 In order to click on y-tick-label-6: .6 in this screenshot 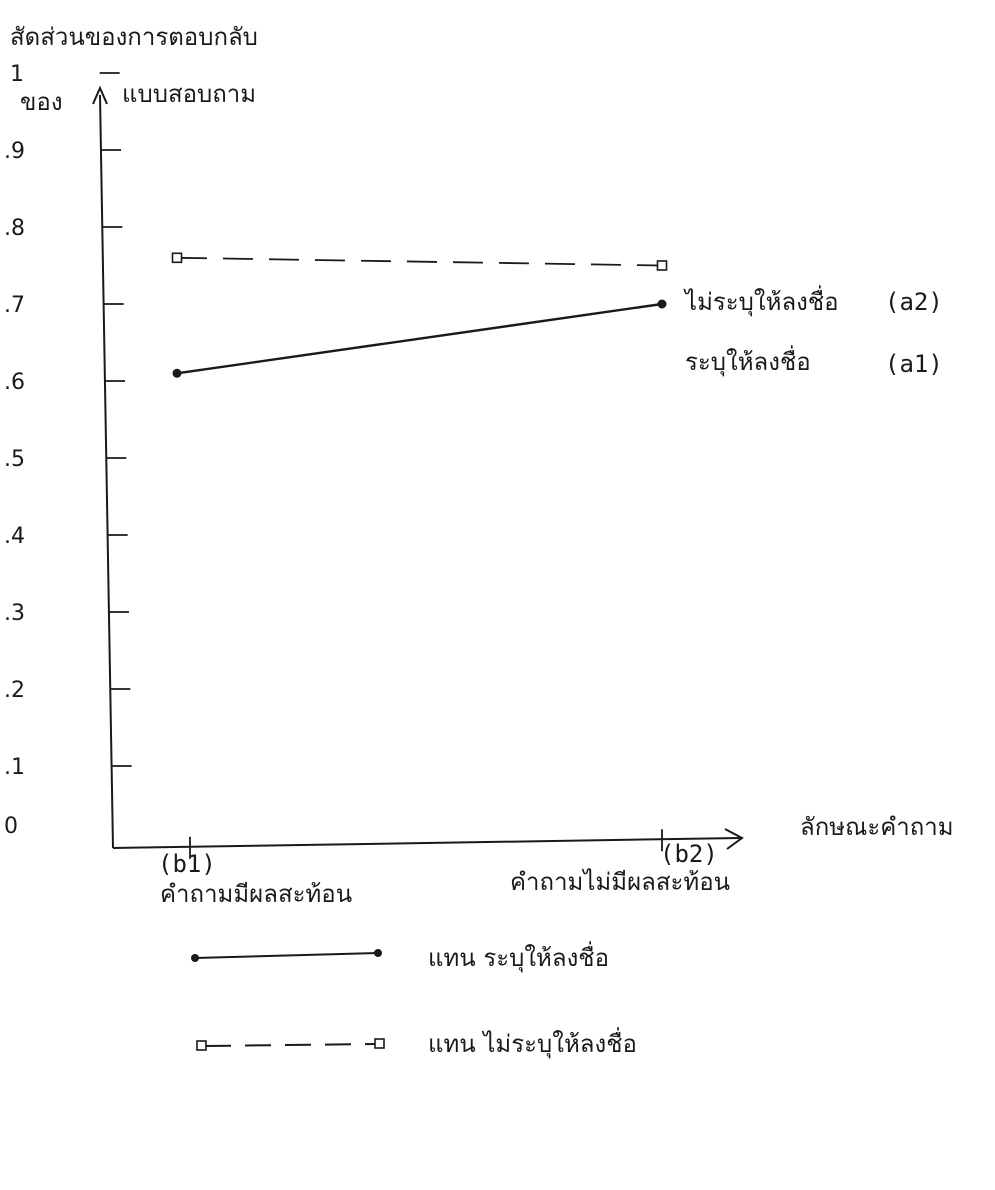, I will do `click(14, 382)`.